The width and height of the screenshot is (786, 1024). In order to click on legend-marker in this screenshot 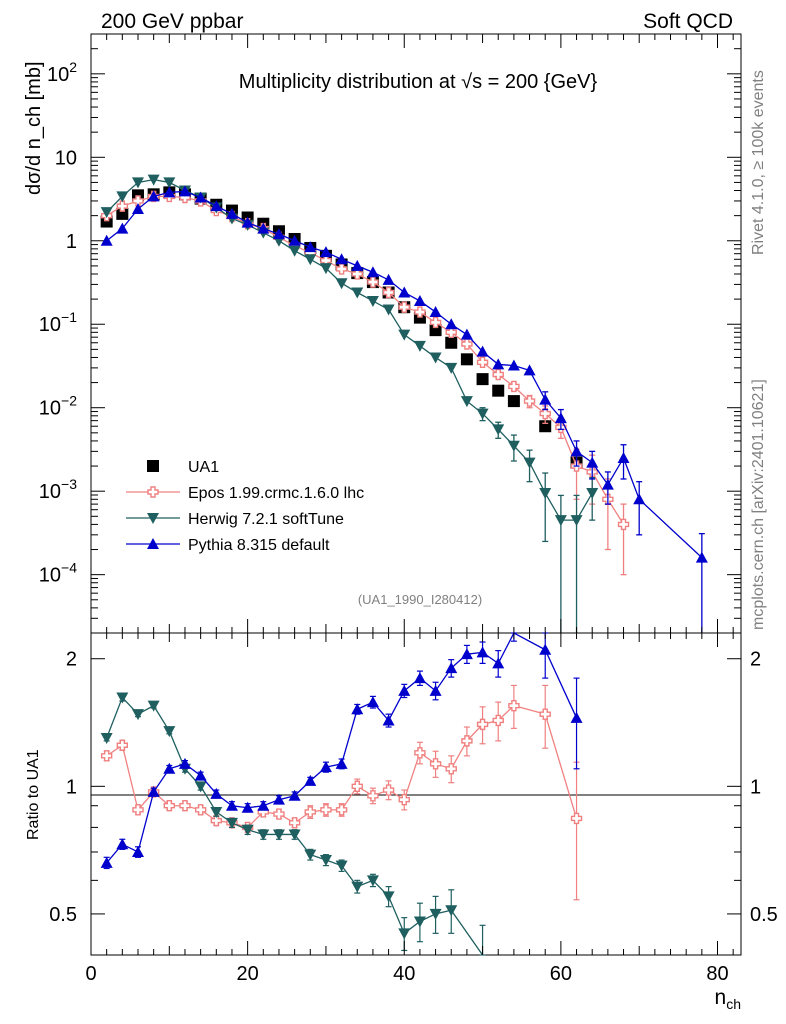, I will do `click(153, 466)`.